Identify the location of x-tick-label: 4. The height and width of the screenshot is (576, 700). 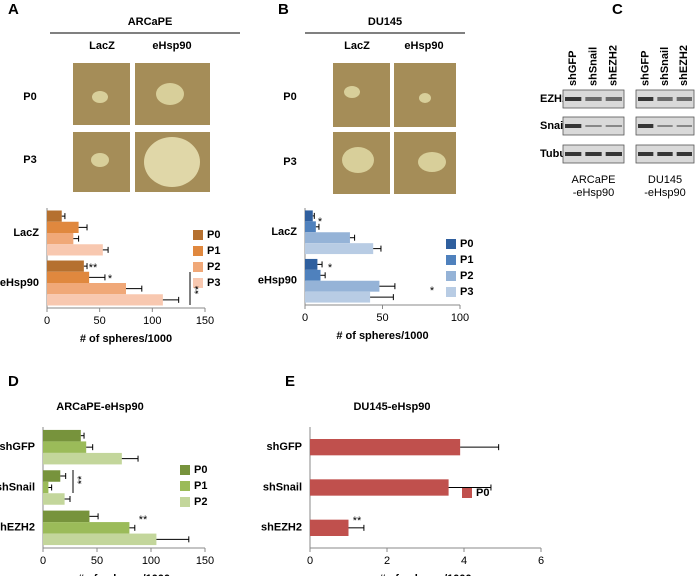
(464, 561).